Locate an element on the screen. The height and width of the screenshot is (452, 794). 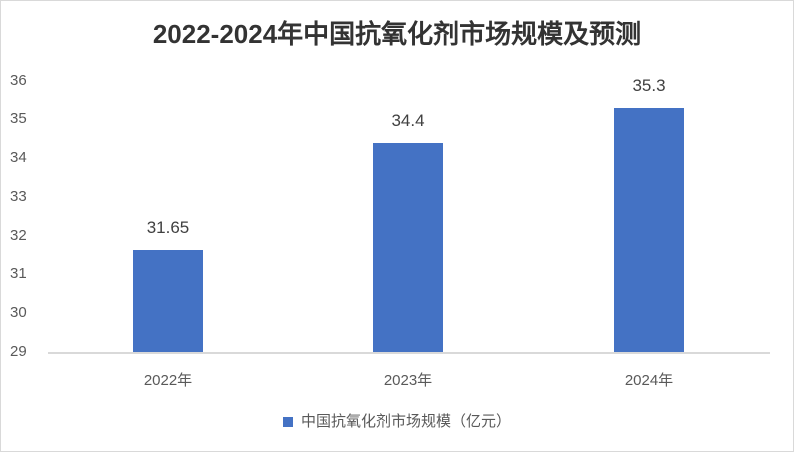
x-tick: 2022年 is located at coordinates (168, 380).